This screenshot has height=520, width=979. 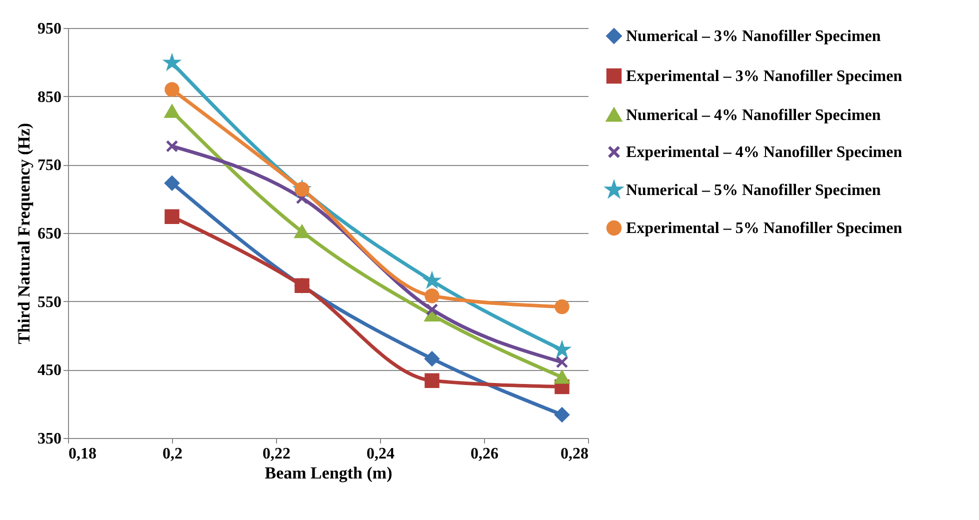 I want to click on y-tick-label: 750, so click(x=50, y=165).